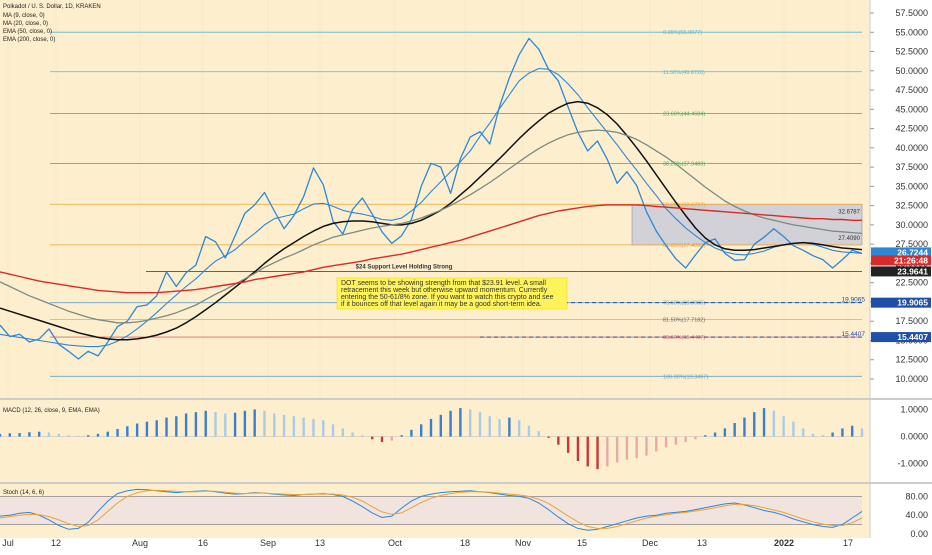 The image size is (932, 555). Describe the element at coordinates (24, 16) in the screenshot. I see `indicator-ma9: MA (9, close, 0)` at that location.